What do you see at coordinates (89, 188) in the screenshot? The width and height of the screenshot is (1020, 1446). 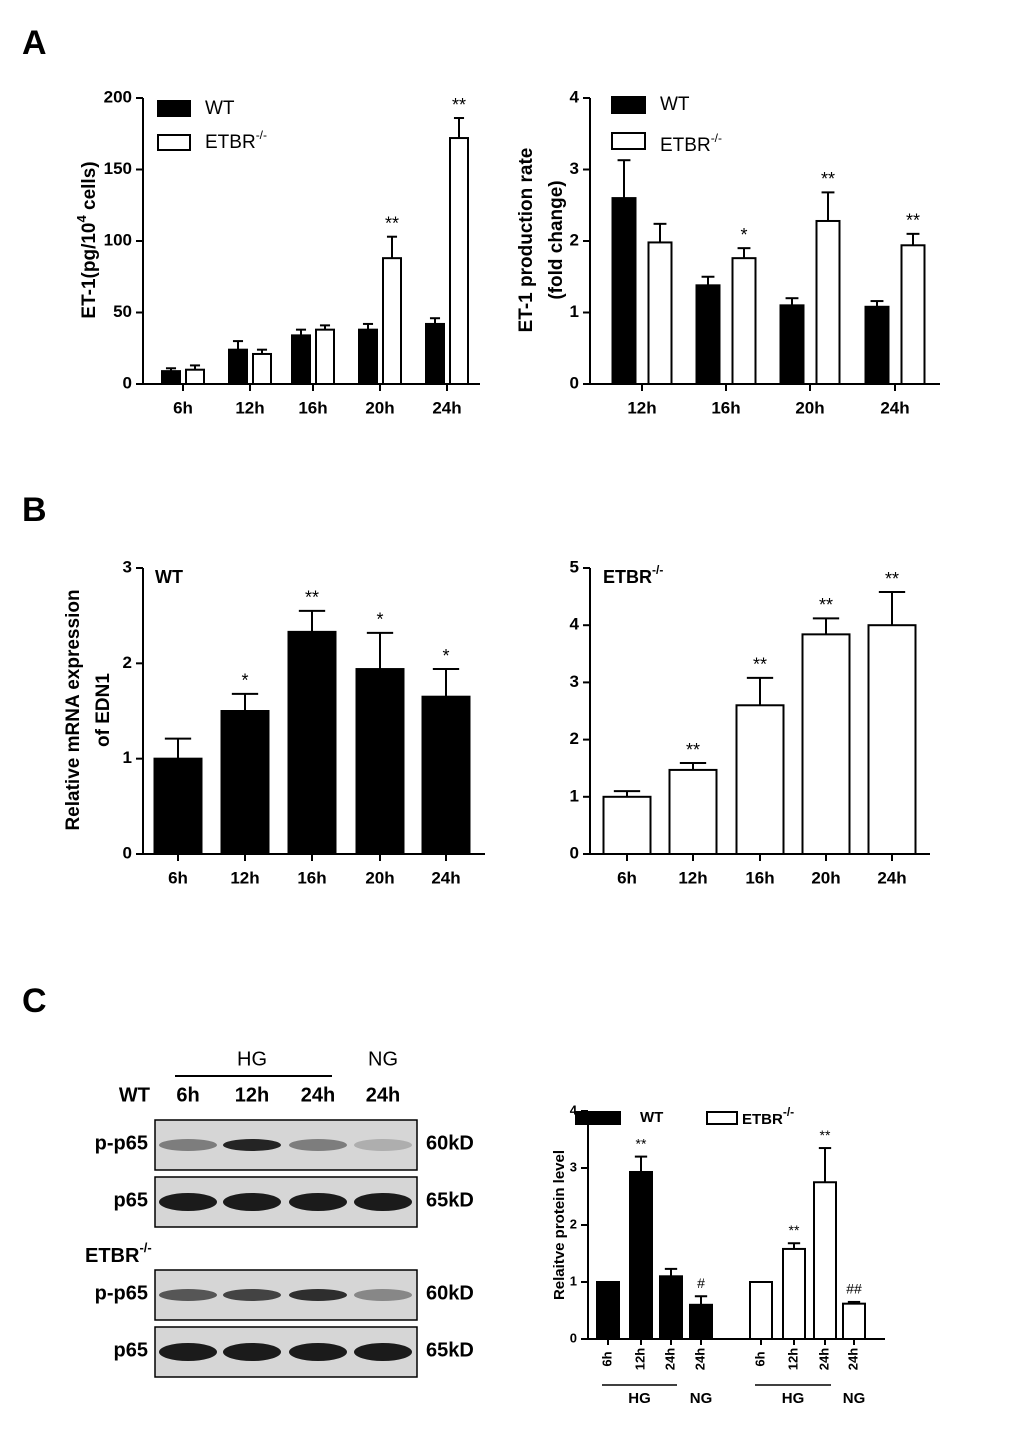 I see `y-axis-label-part: cells)` at bounding box center [89, 188].